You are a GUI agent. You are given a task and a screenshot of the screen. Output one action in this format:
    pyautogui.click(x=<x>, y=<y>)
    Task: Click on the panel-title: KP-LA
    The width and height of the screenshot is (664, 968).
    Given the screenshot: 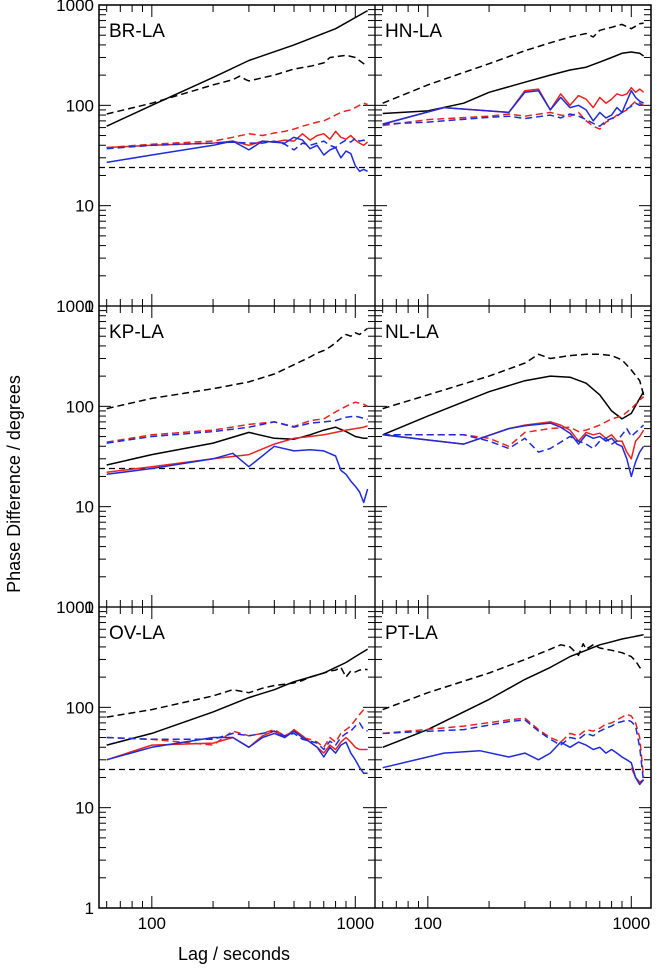 What is the action you would take?
    pyautogui.click(x=136, y=332)
    